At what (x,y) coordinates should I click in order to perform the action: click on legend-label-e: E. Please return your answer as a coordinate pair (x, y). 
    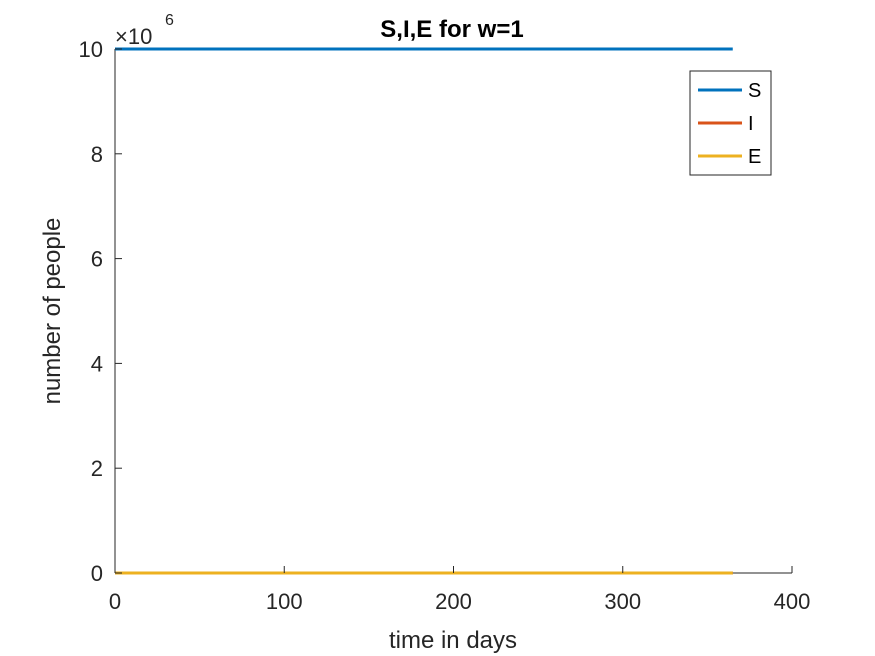
    Looking at the image, I should click on (754, 157).